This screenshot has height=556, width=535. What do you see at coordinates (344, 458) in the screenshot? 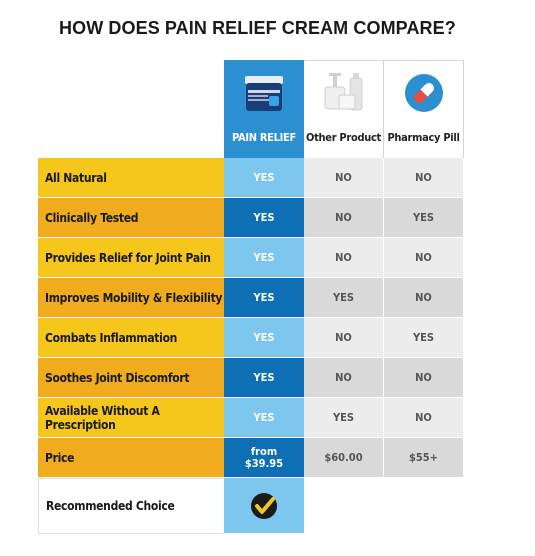
I see `other-product-price: $60.00` at bounding box center [344, 458].